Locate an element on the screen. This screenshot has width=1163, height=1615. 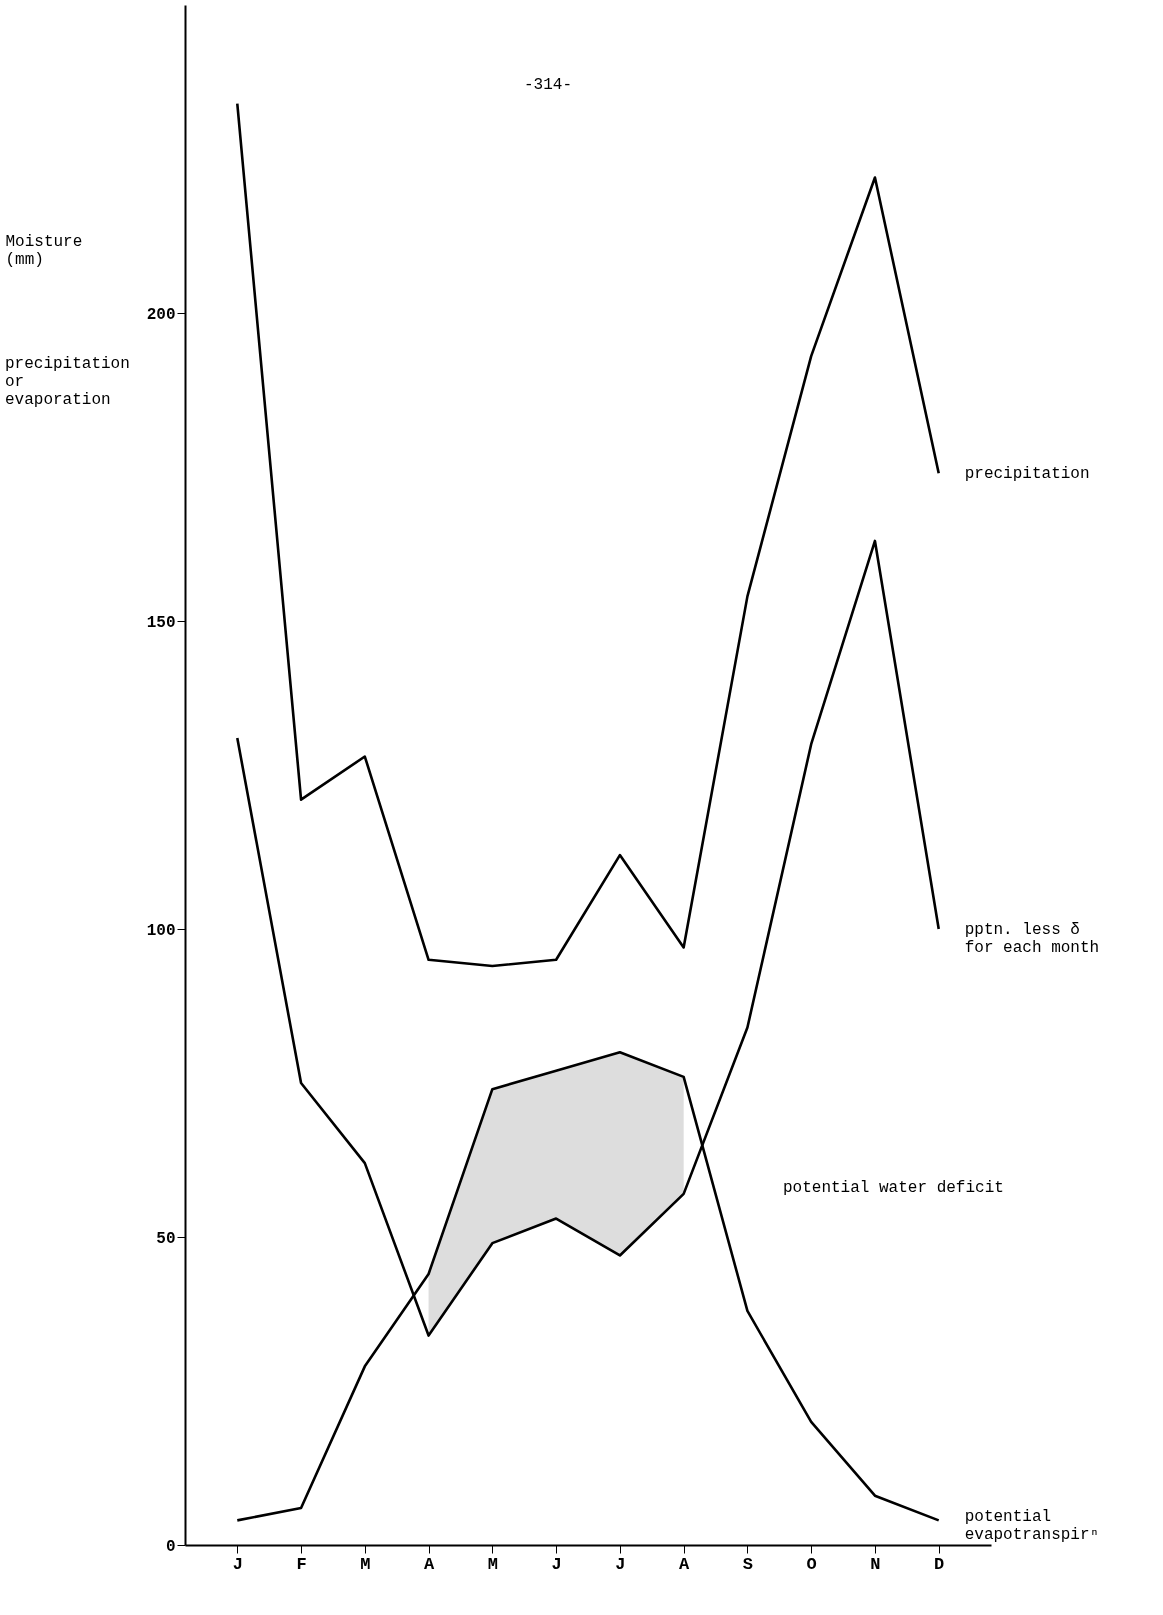
x-tick-label: O is located at coordinates (811, 1564).